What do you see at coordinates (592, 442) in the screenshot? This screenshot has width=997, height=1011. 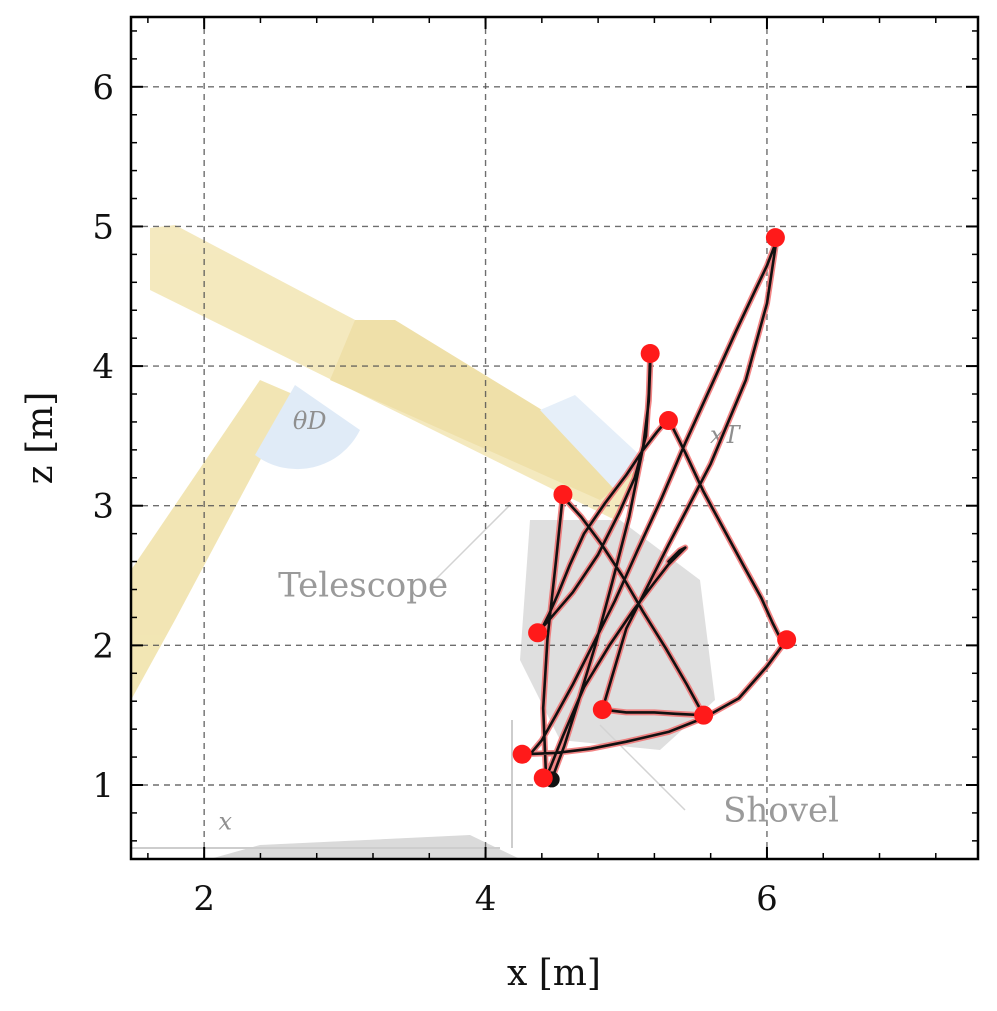 I see `telescope-extension-shape` at bounding box center [592, 442].